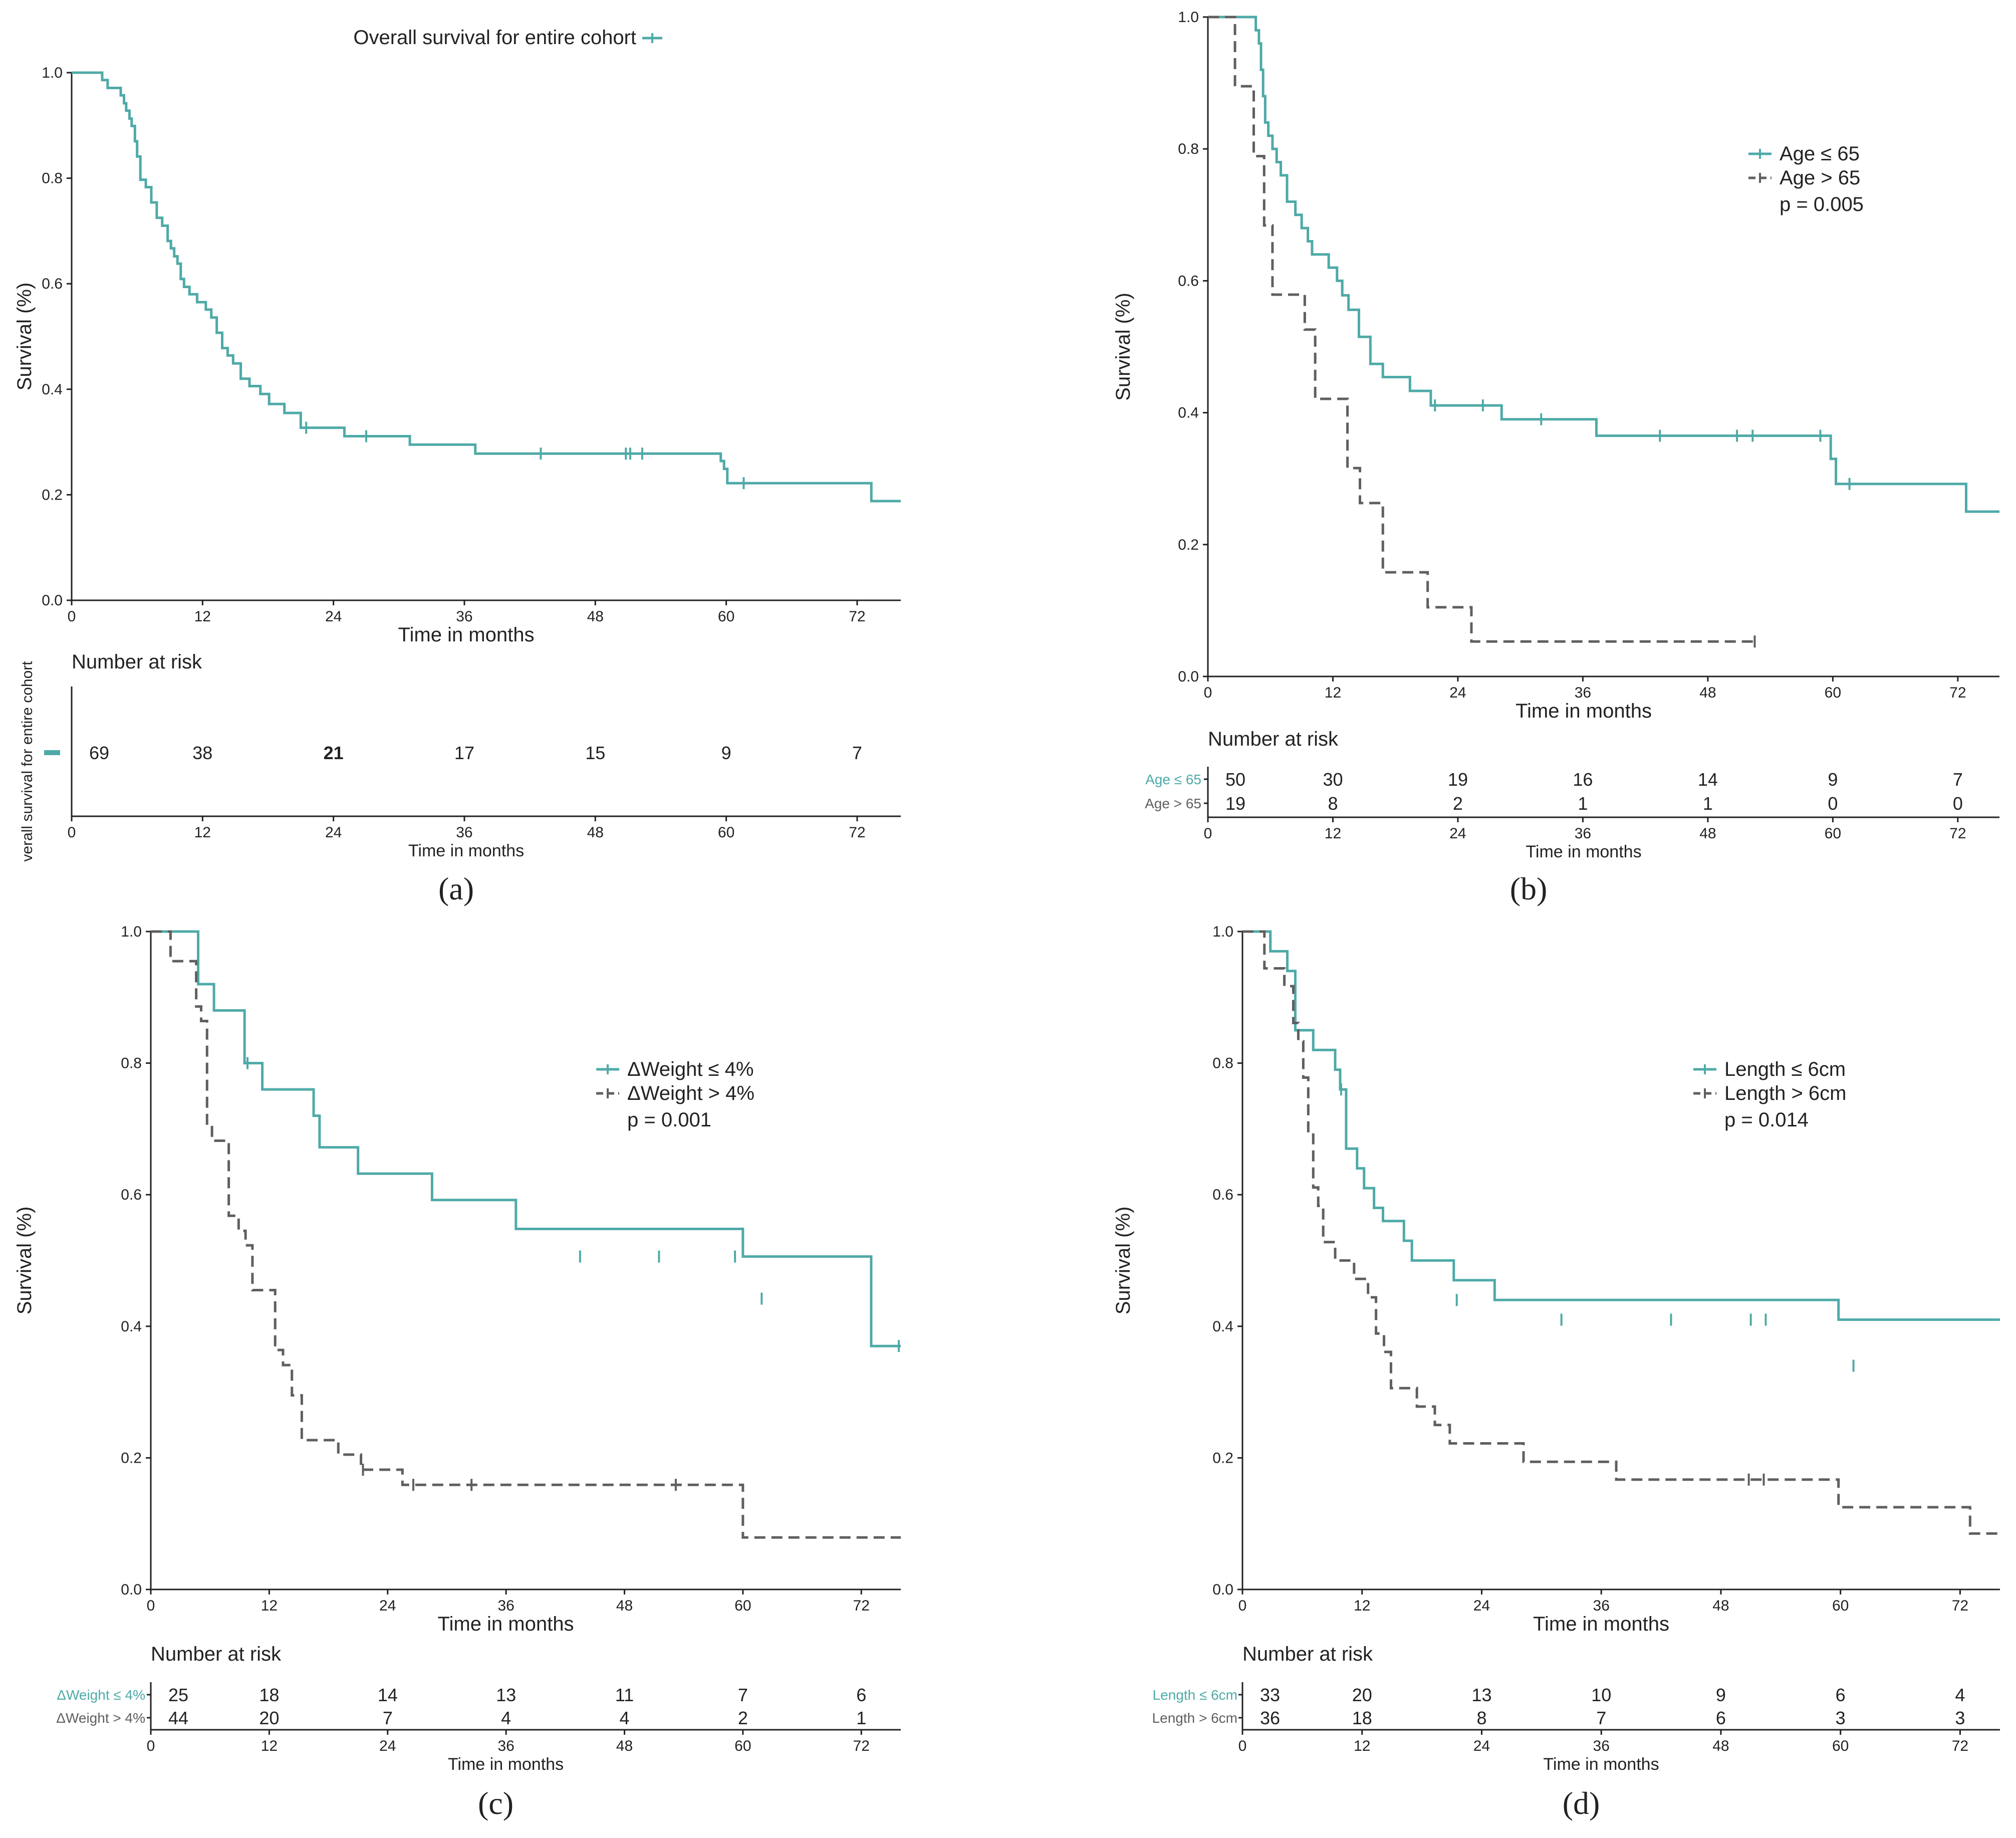 This screenshot has height=1838, width=2016. What do you see at coordinates (861, 1718) in the screenshot?
I see `risk-count: 1` at bounding box center [861, 1718].